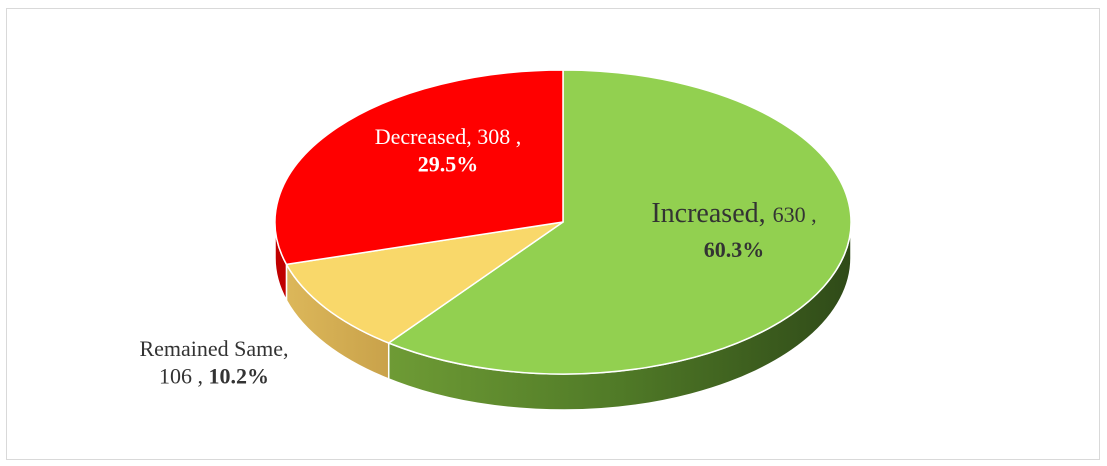 This screenshot has height=466, width=1107. I want to click on slice-remained-same, so click(424, 282).